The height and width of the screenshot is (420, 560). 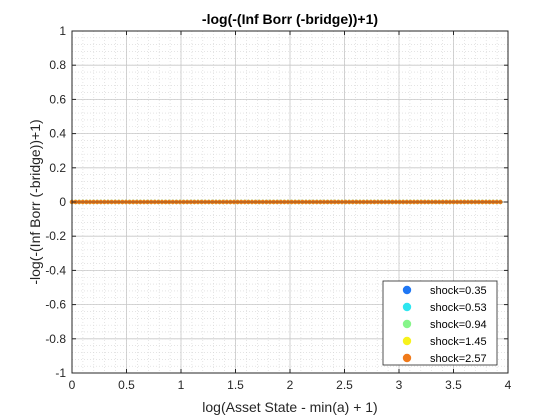 I want to click on series-layer, so click(x=288, y=202).